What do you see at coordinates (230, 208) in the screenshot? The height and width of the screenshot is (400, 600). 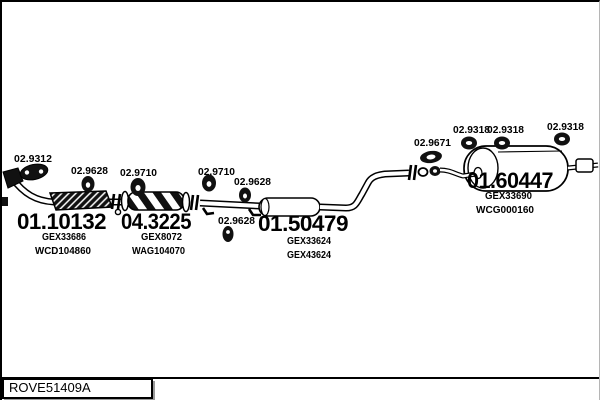 I see `middle-pipe` at bounding box center [230, 208].